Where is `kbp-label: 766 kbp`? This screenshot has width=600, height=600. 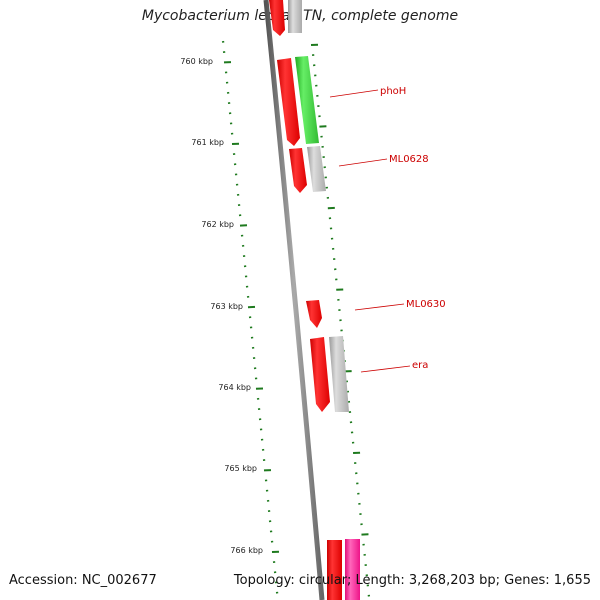 kbp-label: 766 kbp is located at coordinates (246, 550).